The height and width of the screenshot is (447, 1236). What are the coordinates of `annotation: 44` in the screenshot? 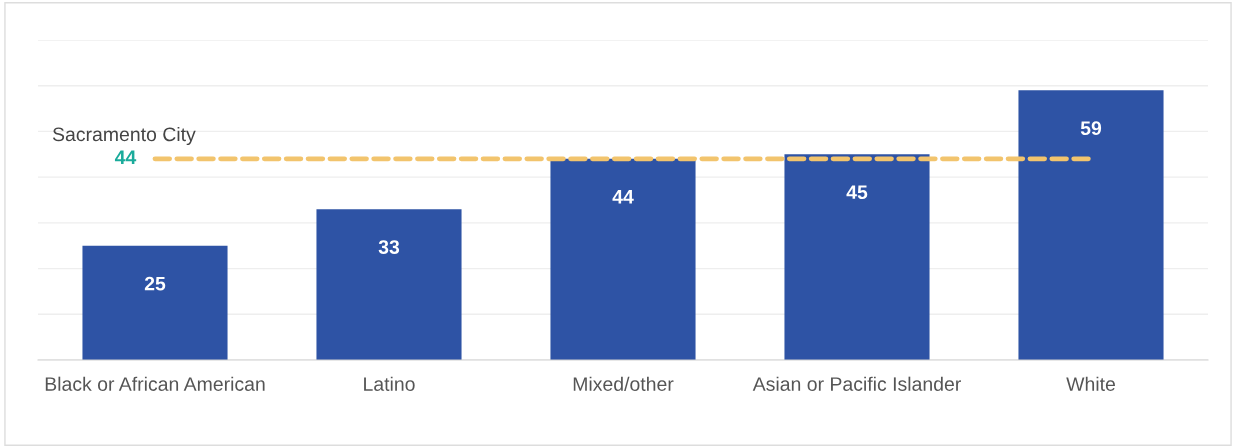 It's located at (125, 157).